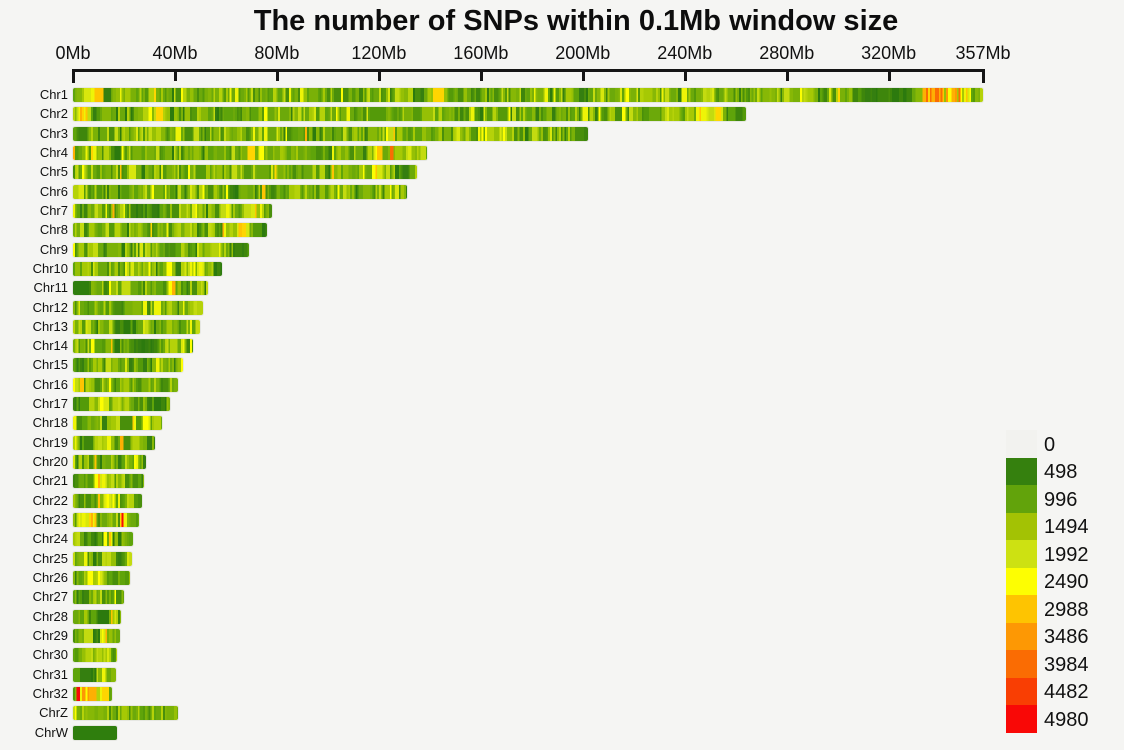 This screenshot has width=1124, height=750. Describe the element at coordinates (73, 53) in the screenshot. I see `axis-tick-label: 0Mb` at that location.